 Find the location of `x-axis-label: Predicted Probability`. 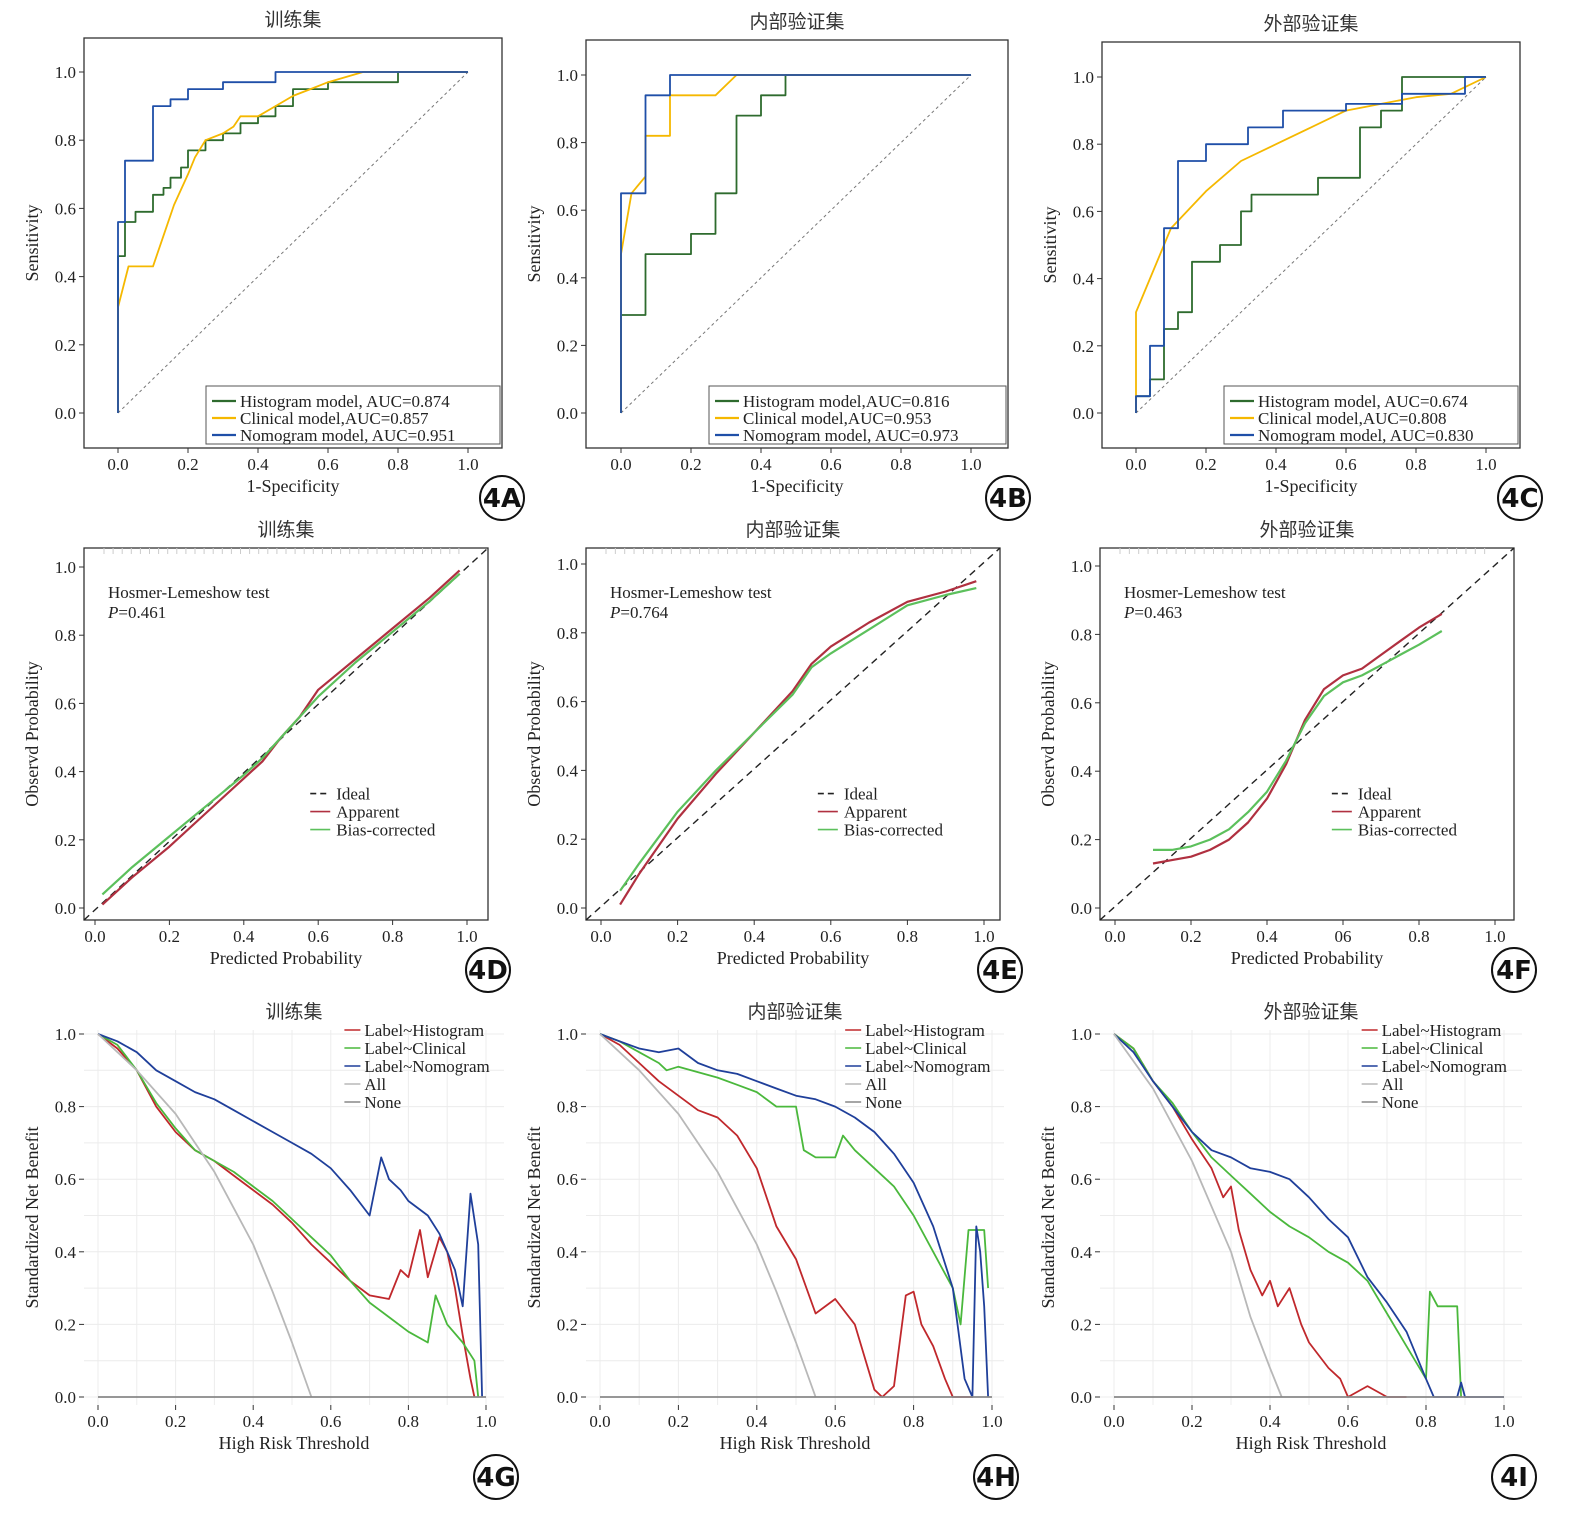

x-axis-label: Predicted Probability is located at coordinates (1307, 958).